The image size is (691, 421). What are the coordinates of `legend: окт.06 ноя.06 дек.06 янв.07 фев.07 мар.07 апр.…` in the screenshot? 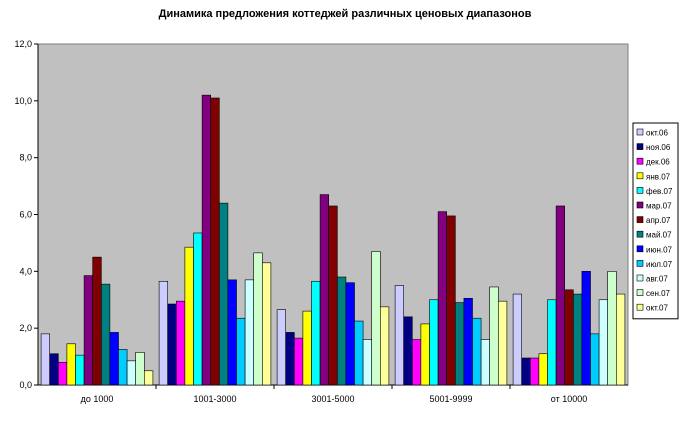 It's located at (655, 221).